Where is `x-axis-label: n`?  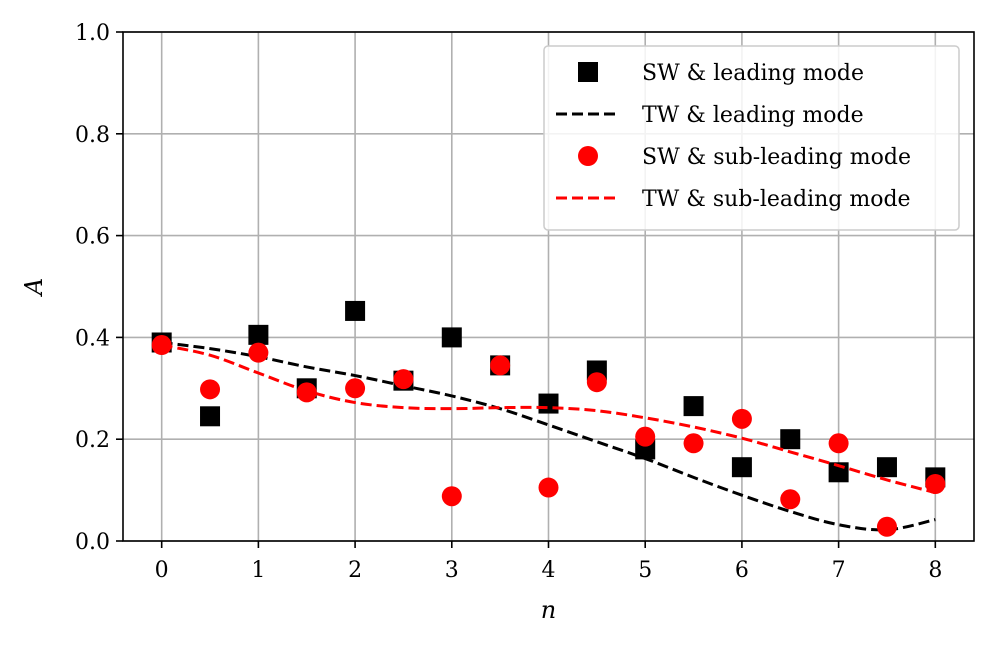 x-axis-label: n is located at coordinates (548, 610).